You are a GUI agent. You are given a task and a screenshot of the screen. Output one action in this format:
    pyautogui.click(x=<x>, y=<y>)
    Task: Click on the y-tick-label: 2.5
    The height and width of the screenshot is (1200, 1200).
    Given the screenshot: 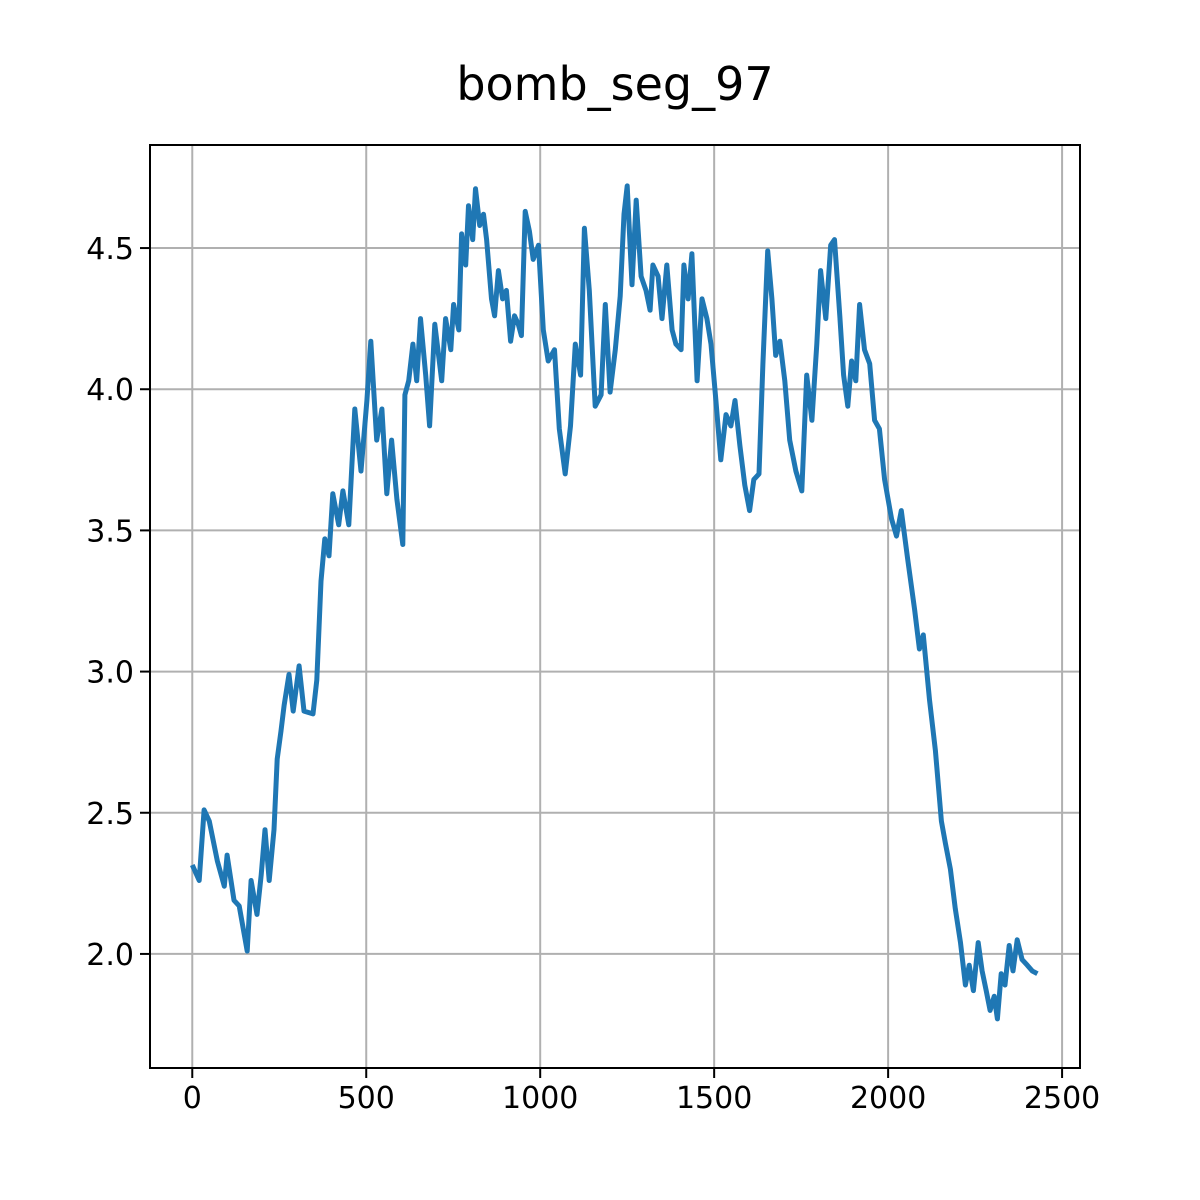 What is the action you would take?
    pyautogui.click(x=110, y=814)
    